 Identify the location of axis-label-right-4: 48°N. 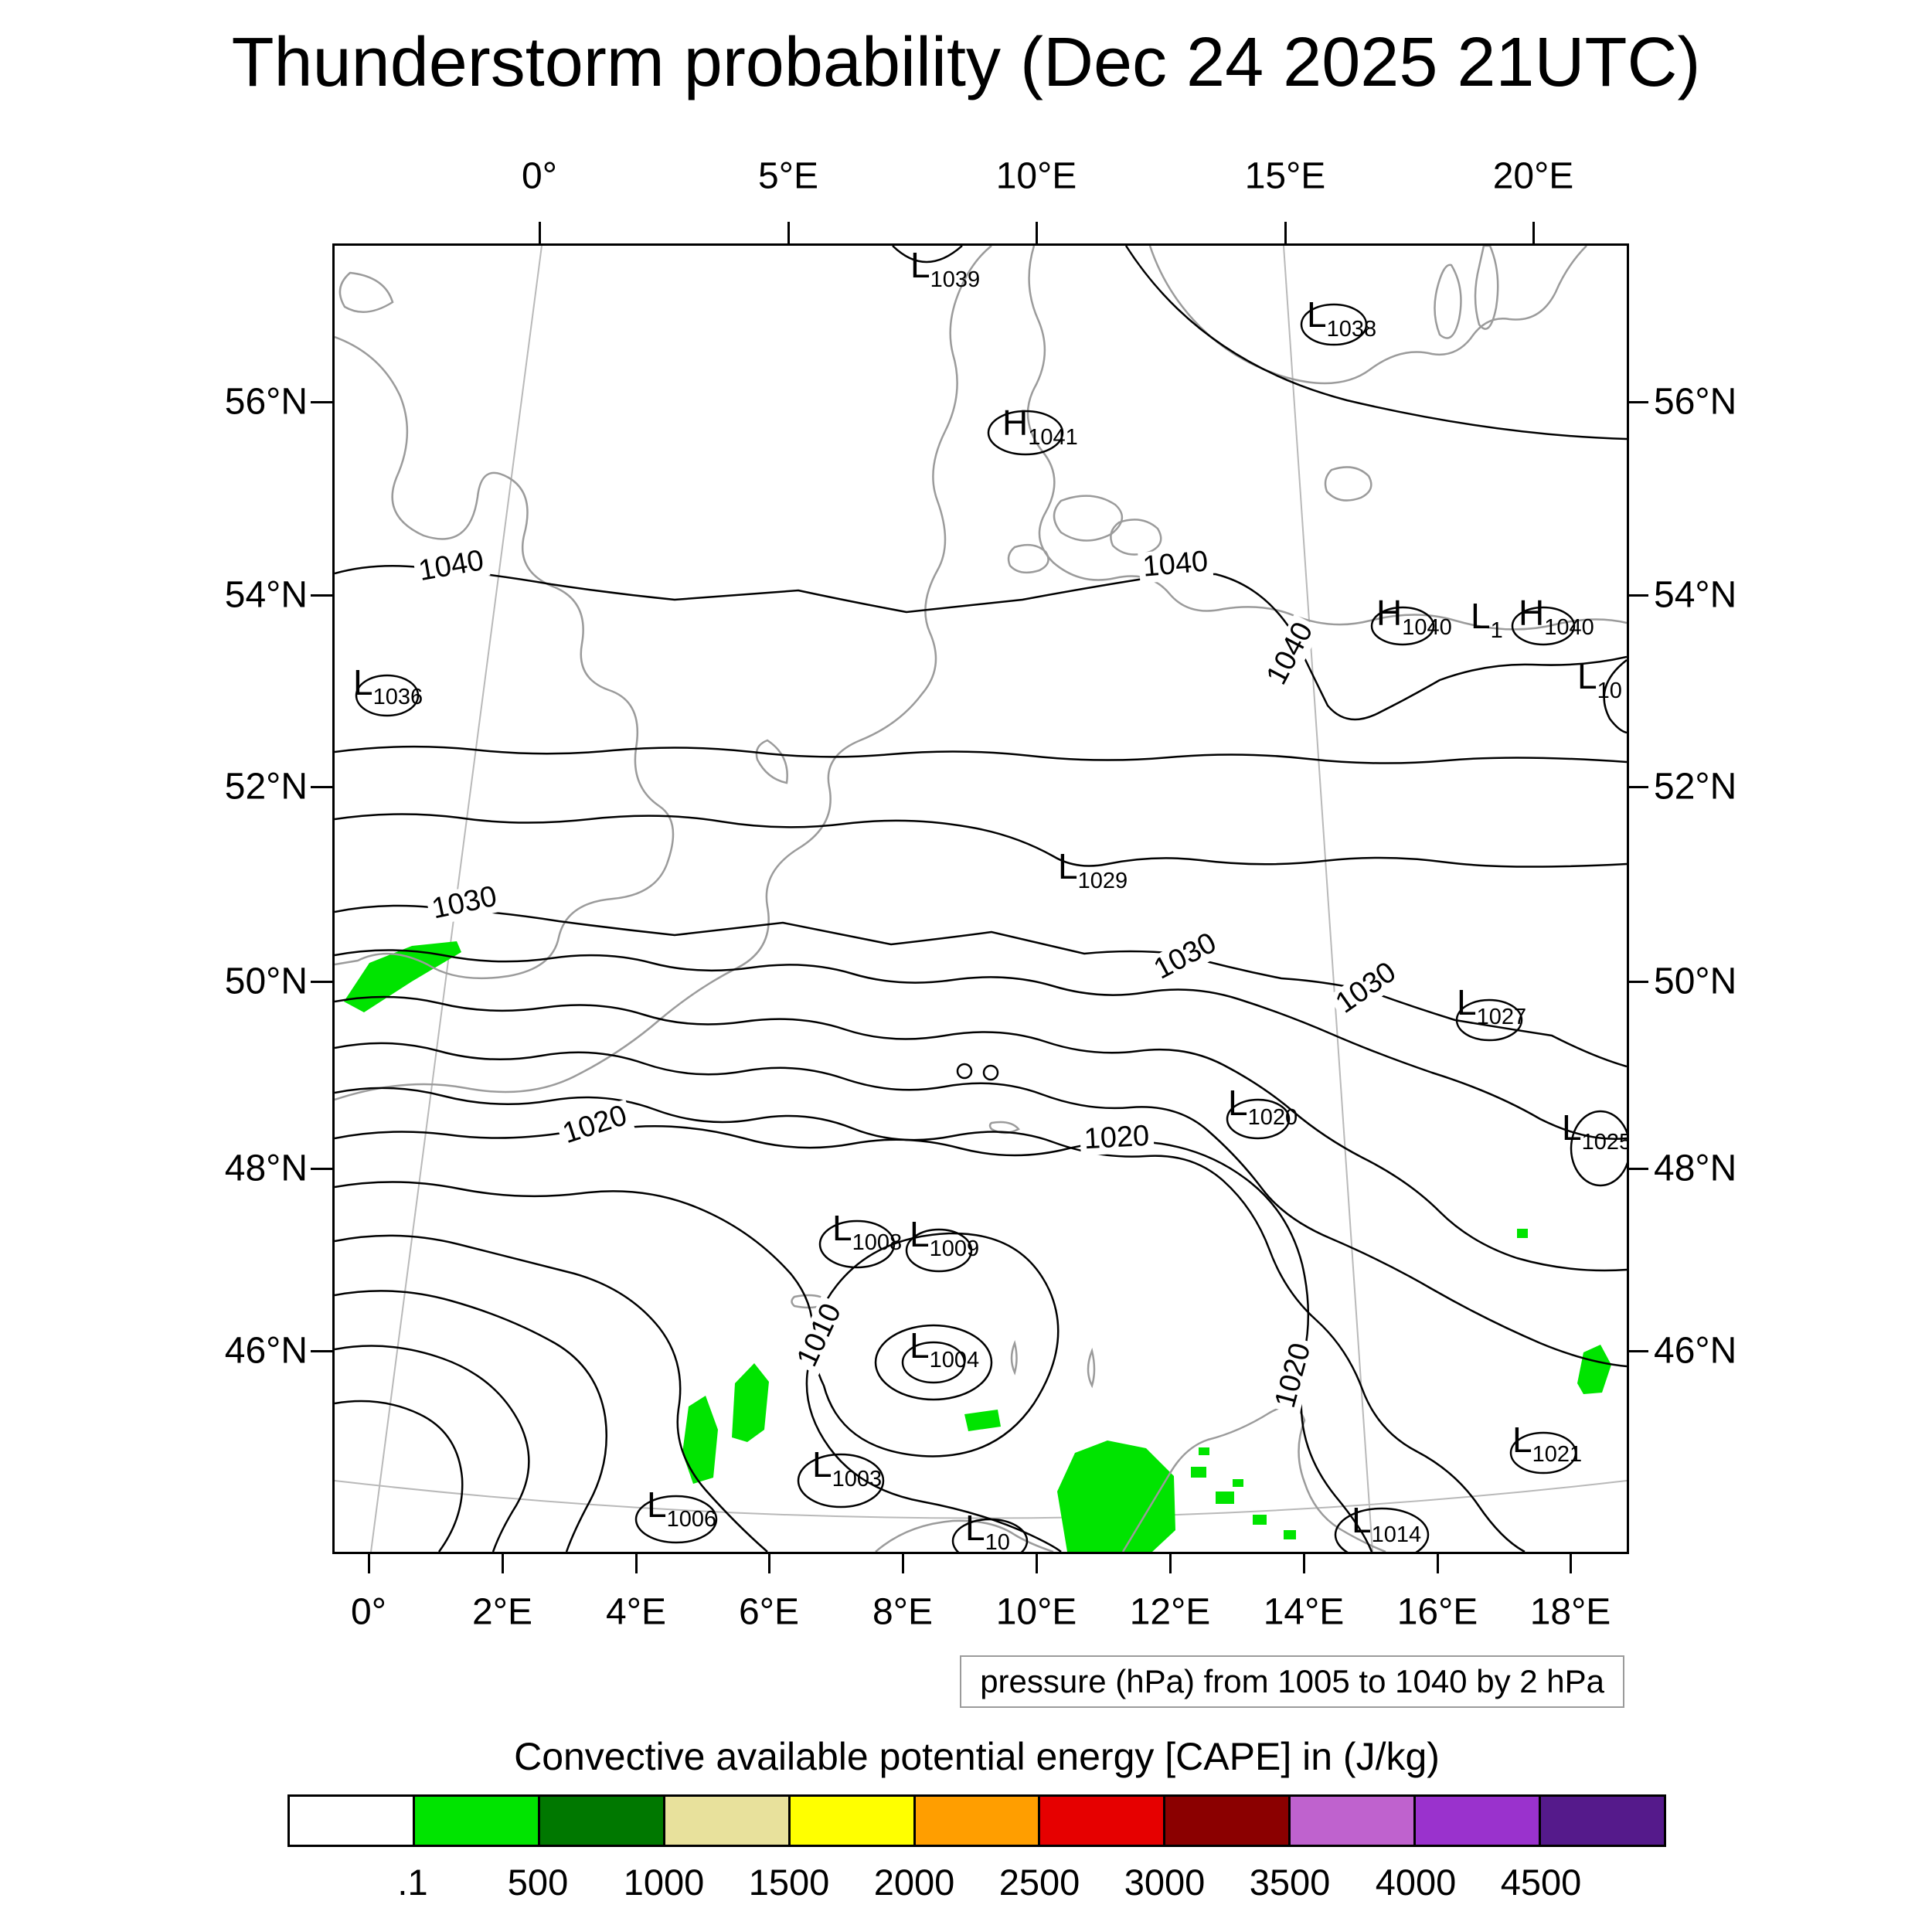
(1696, 1169).